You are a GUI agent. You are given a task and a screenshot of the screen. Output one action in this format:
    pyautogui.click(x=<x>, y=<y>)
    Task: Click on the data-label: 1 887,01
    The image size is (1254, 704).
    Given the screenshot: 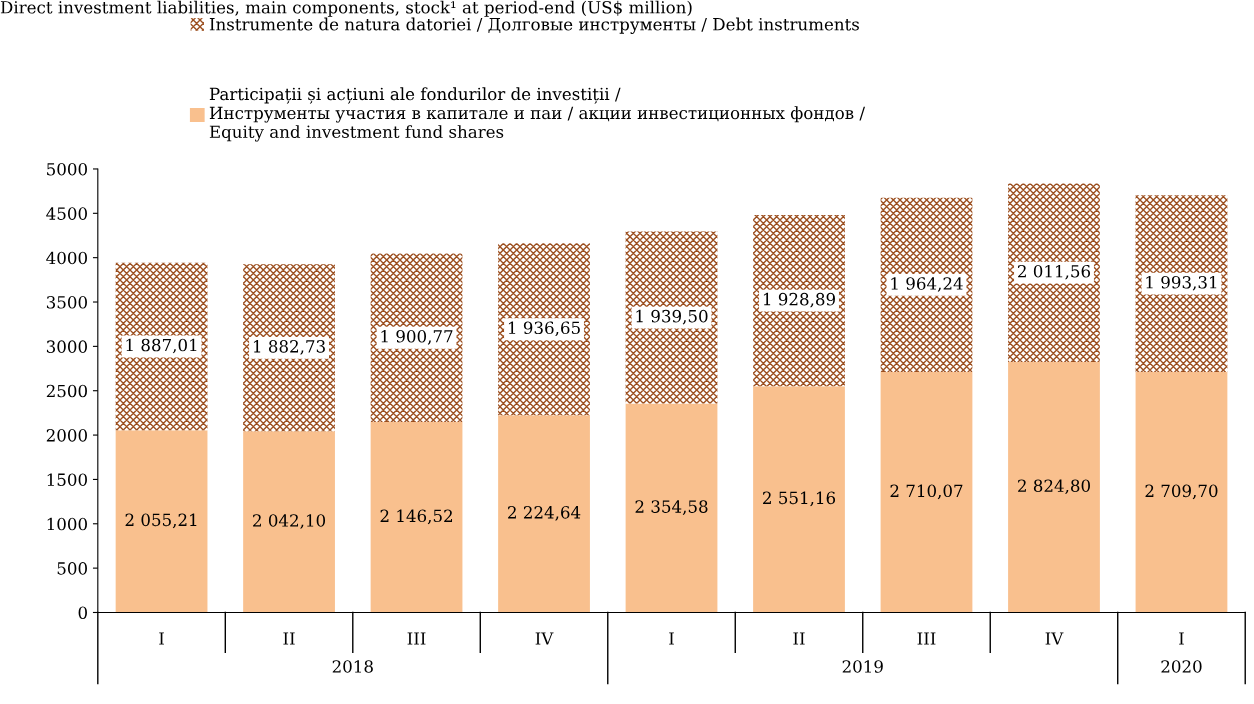 What is the action you would take?
    pyautogui.click(x=161, y=346)
    